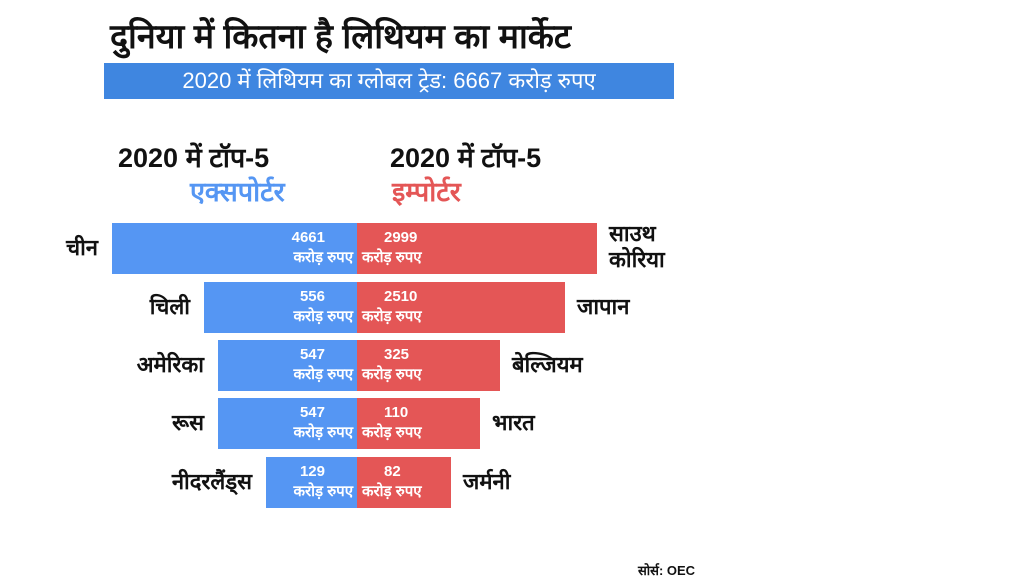 This screenshot has height=580, width=1024. I want to click on importer-country-label: बेल्जियम, so click(547, 364).